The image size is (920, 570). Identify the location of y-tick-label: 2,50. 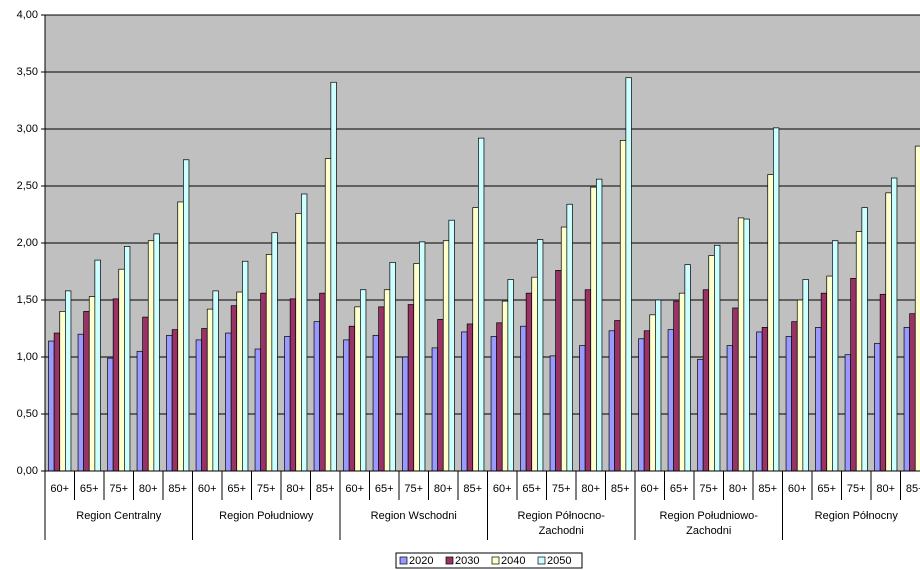
(27, 186).